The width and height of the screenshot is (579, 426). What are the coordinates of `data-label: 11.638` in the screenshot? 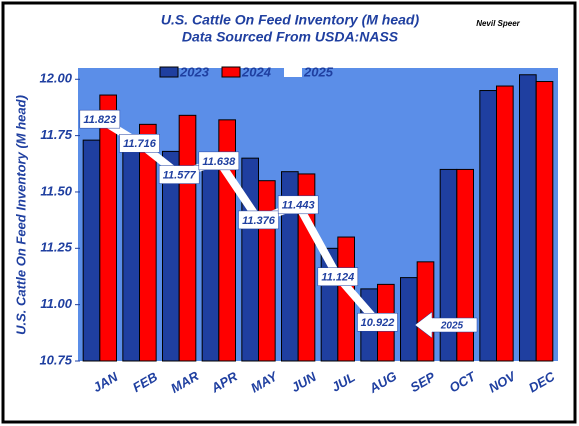 It's located at (219, 162).